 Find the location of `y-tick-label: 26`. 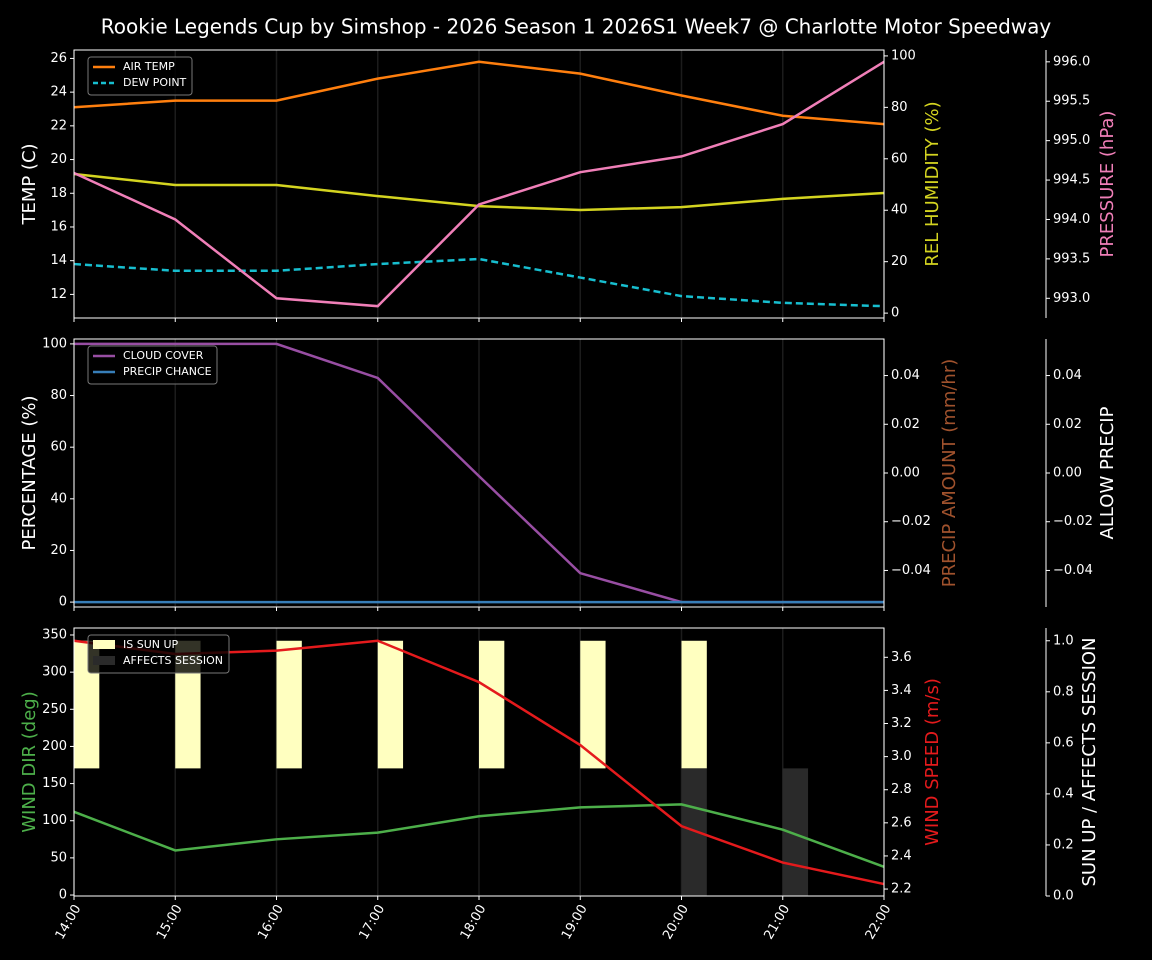

y-tick-label: 26 is located at coordinates (58, 58).